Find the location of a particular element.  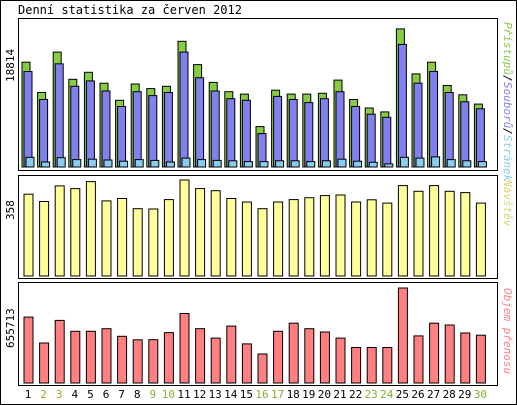

x-tick-label: 27 is located at coordinates (433, 394).